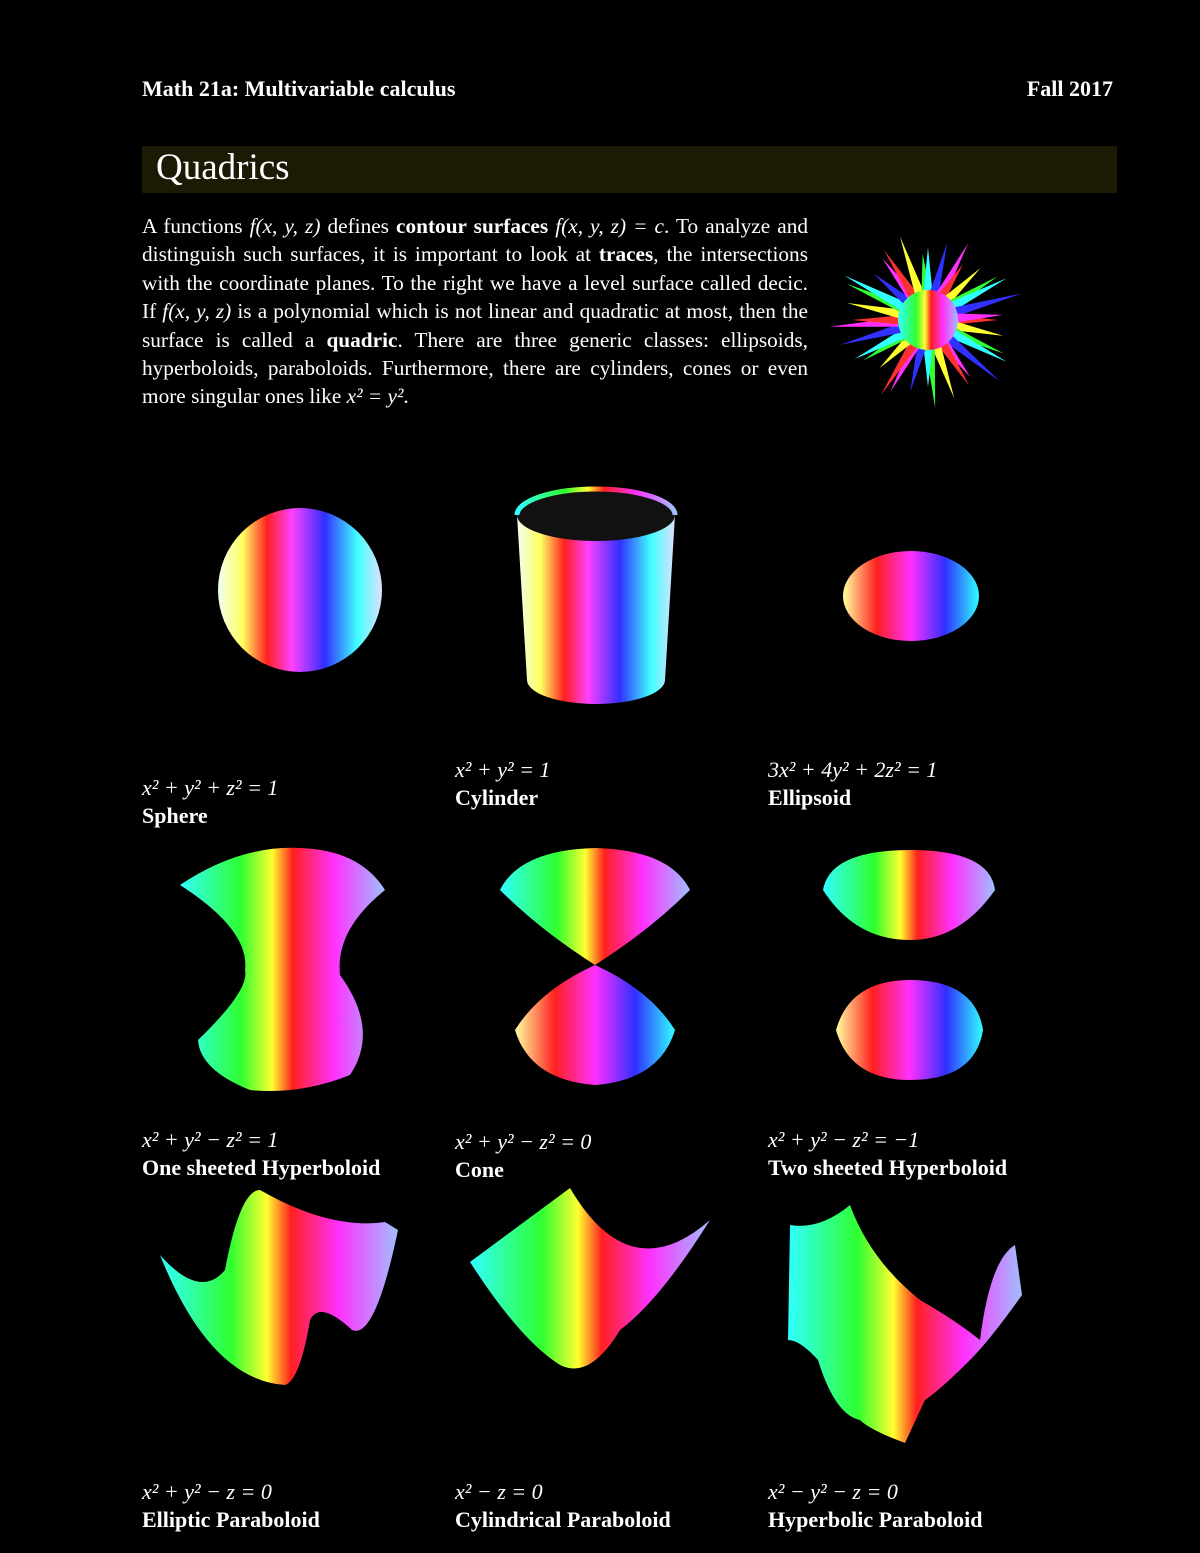 The image size is (1200, 1553). What do you see at coordinates (853, 769) in the screenshot?
I see `surface-equation: 3x² + 4y² + 2z² = 1` at bounding box center [853, 769].